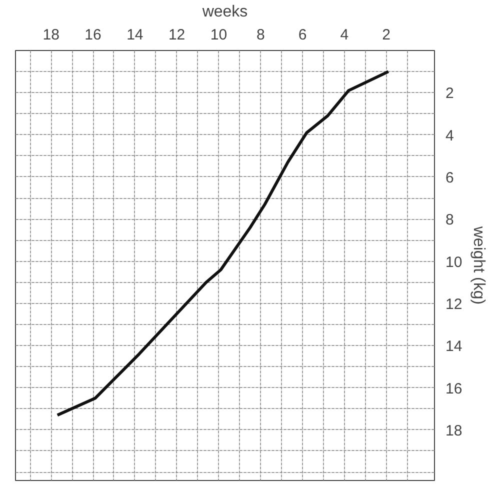  I want to click on y-tick-label: 14, so click(454, 347).